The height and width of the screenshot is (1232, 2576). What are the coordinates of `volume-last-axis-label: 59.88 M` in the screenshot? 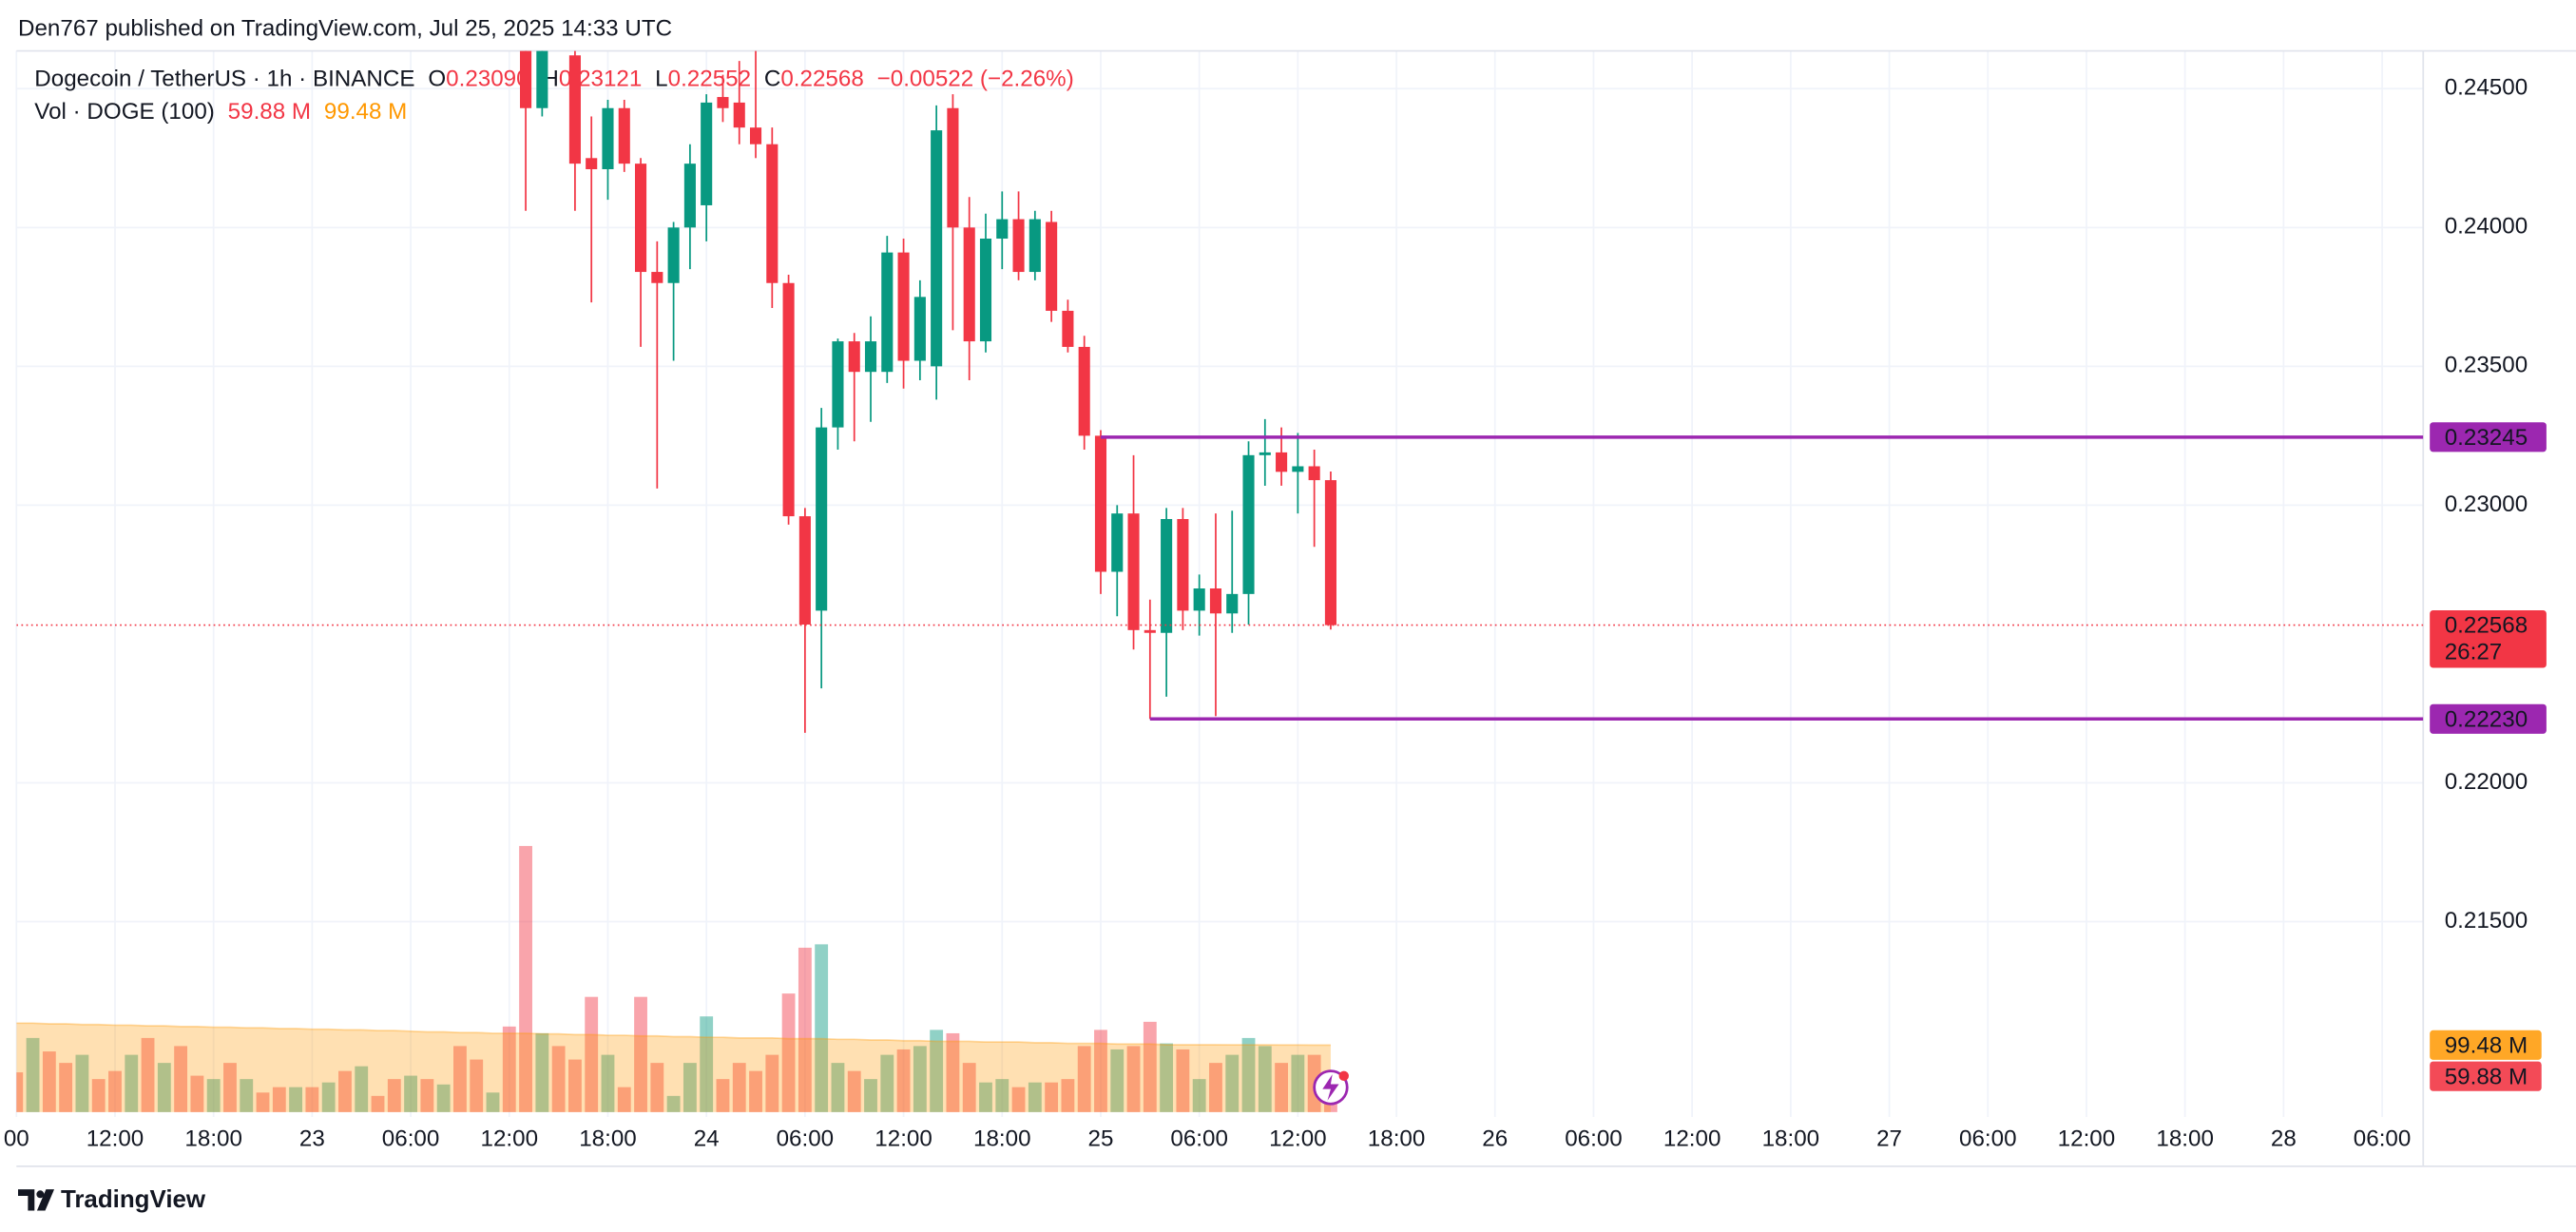 It's located at (2486, 1076).